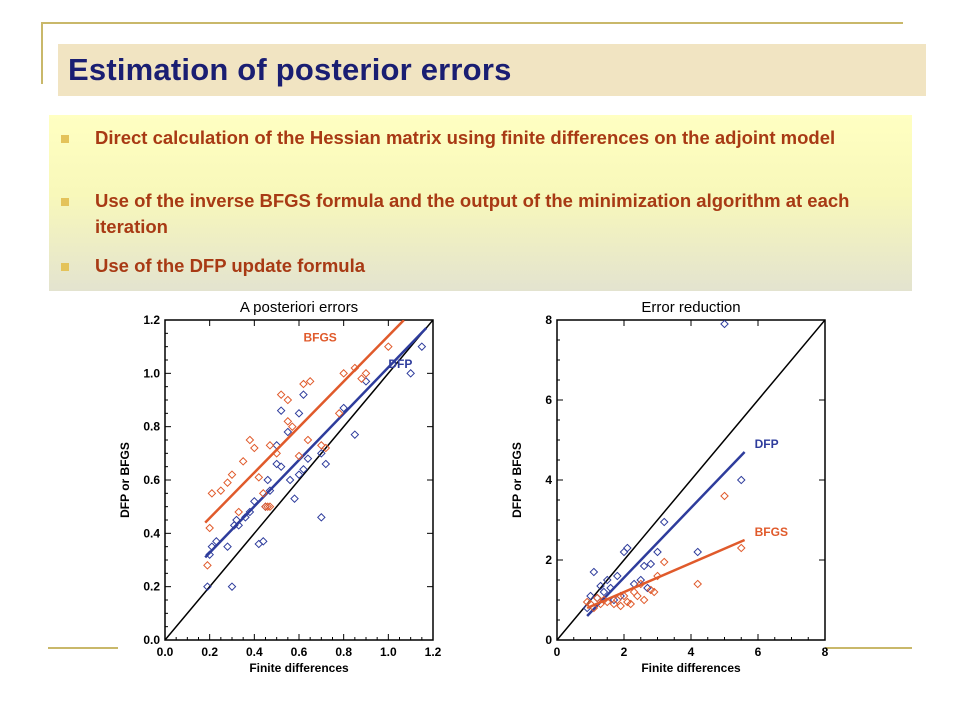 Image resolution: width=960 pixels, height=720 pixels. Describe the element at coordinates (825, 652) in the screenshot. I see `x-tick-label: 8` at that location.